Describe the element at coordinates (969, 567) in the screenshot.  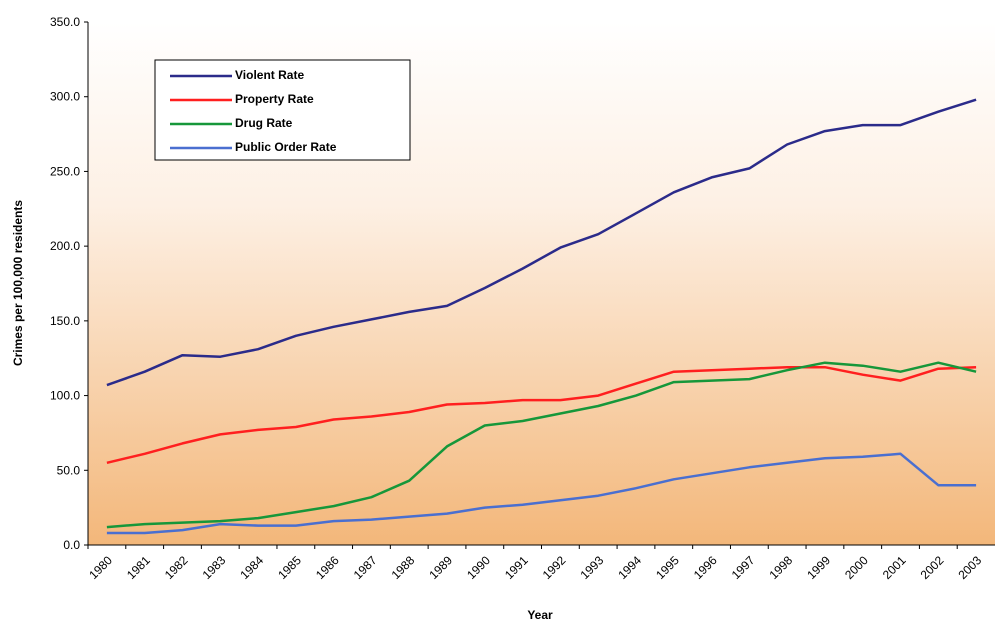
I see `x-tick-label: 2003` at that location.